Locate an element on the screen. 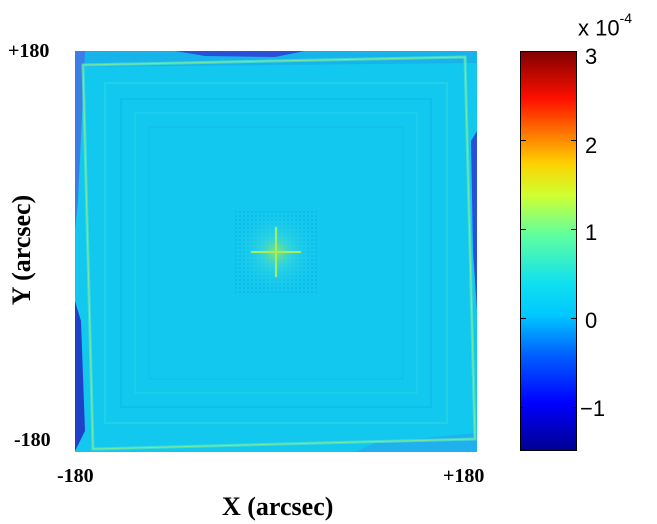  colorbar-tick-mark-0-l is located at coordinates (523, 51).